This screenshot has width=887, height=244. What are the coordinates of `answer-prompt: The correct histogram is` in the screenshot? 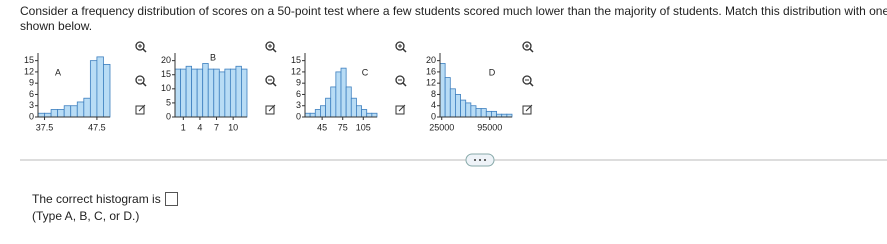 It's located at (96, 199).